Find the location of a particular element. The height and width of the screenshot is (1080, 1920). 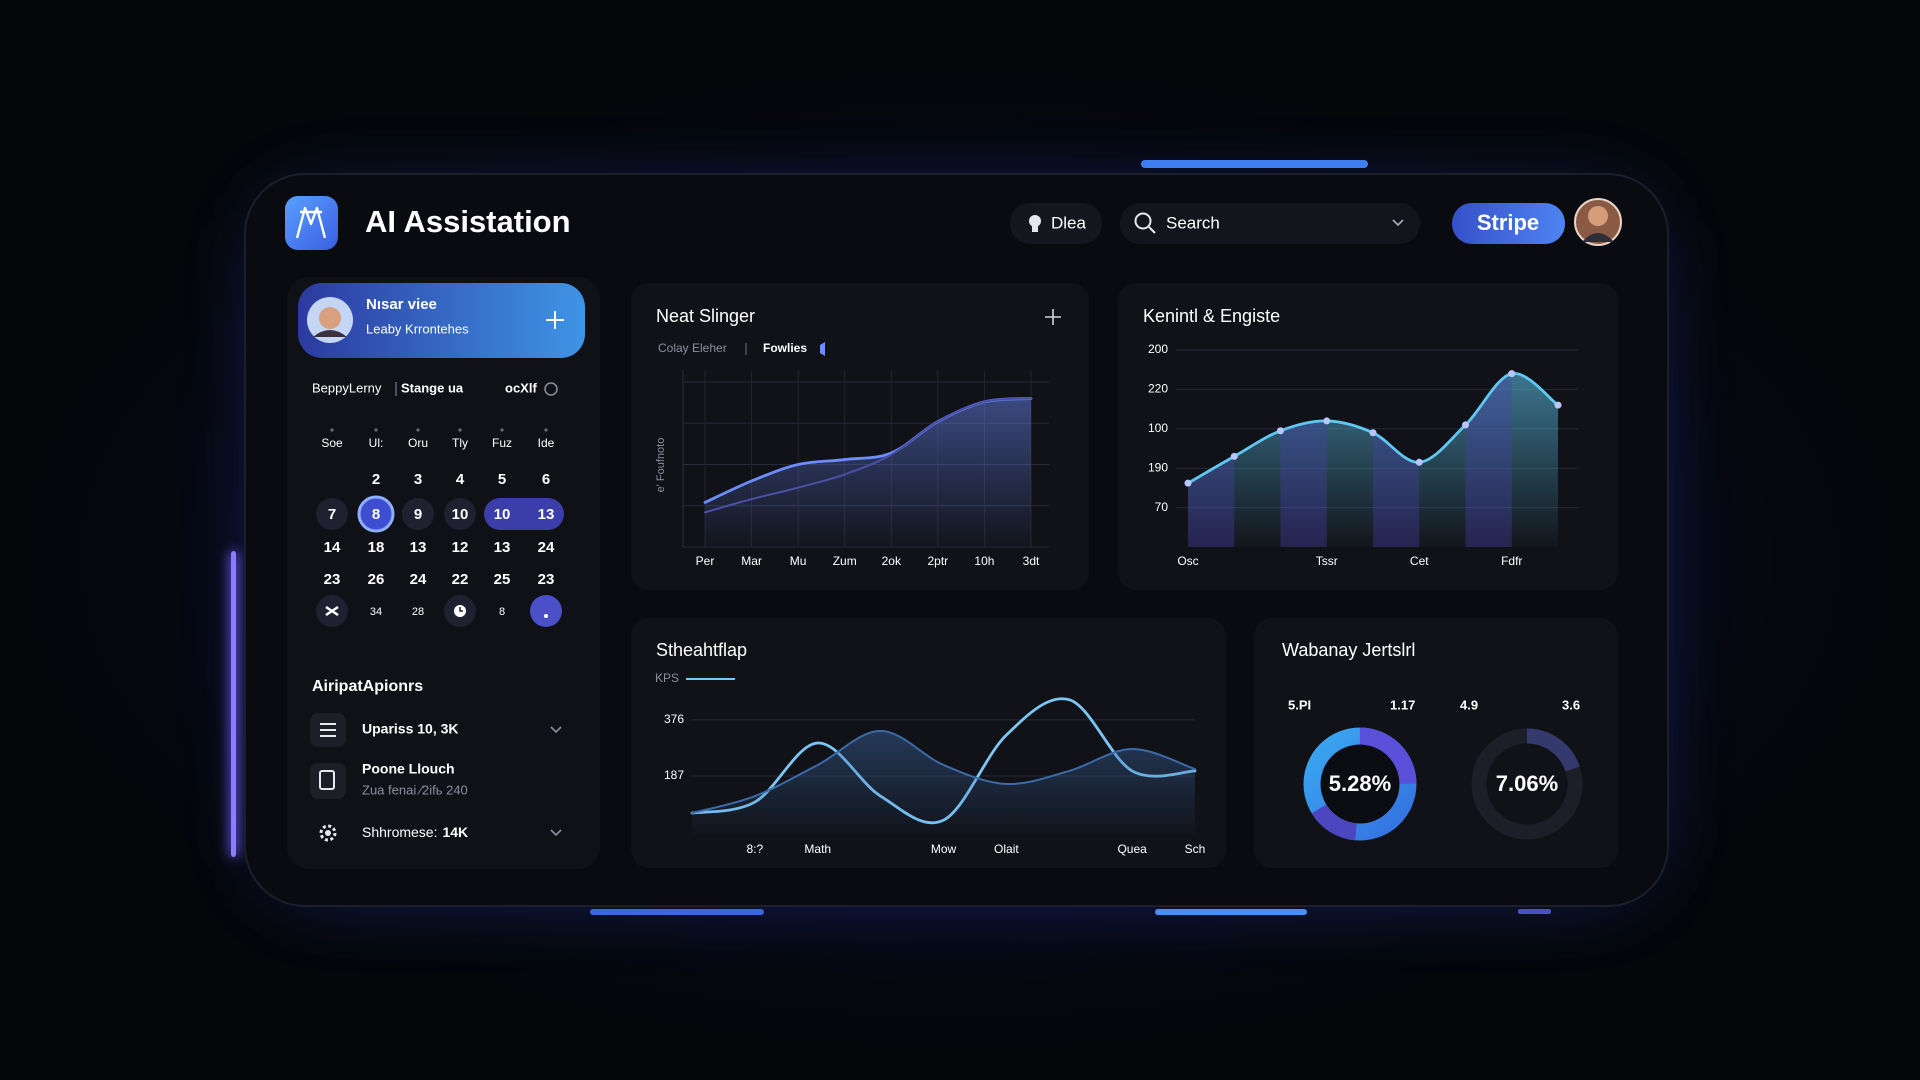

calendar-day: 7 is located at coordinates (332, 514).